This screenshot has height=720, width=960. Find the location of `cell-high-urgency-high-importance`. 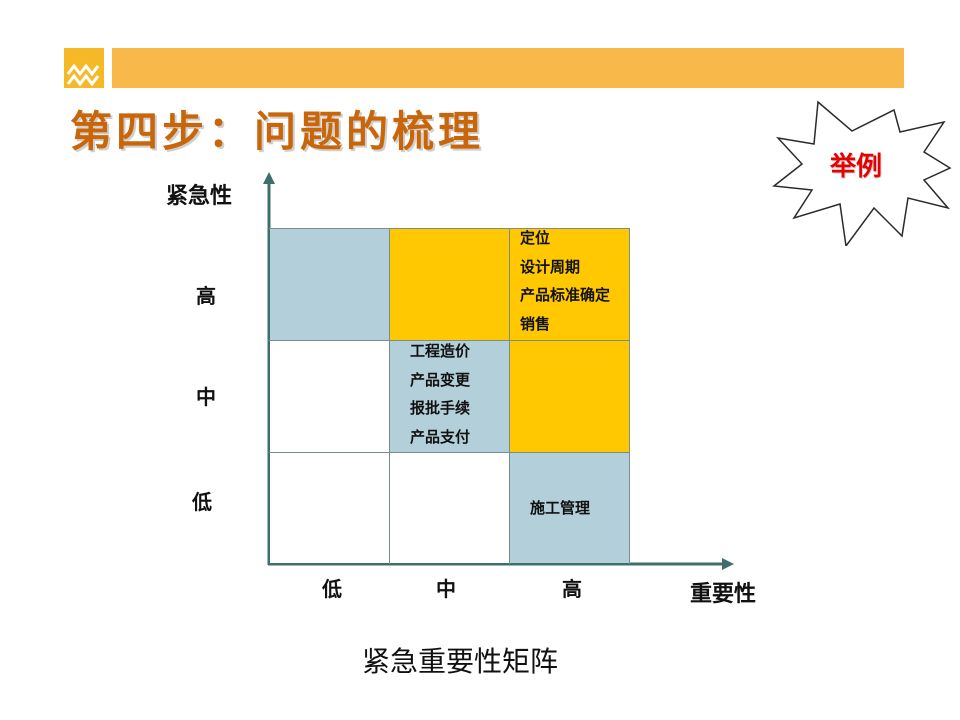

cell-high-urgency-high-importance is located at coordinates (569, 284).